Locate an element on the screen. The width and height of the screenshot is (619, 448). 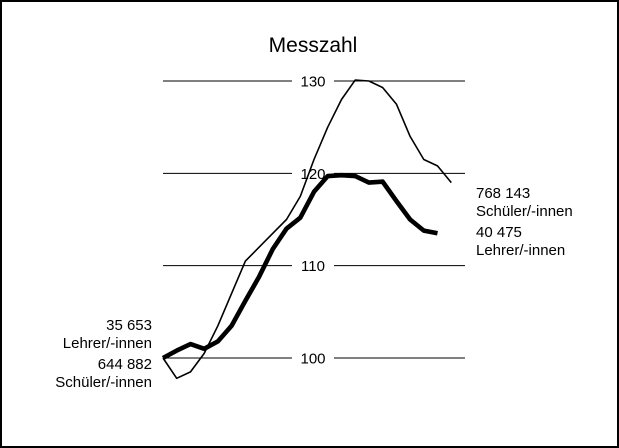
teachers-start-value: 35 653 is located at coordinates (129, 325).